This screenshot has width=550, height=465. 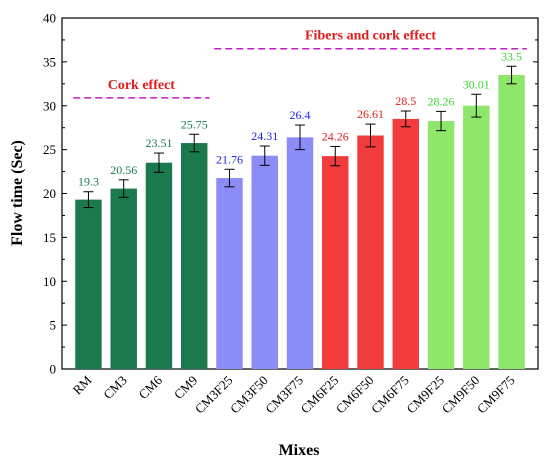 What do you see at coordinates (229, 159) in the screenshot?
I see `value-label-cm3f25: 21.76` at bounding box center [229, 159].